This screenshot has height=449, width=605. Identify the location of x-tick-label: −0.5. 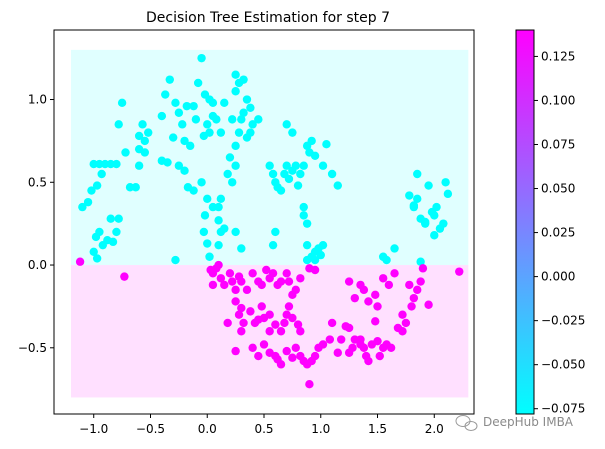
(150, 429).